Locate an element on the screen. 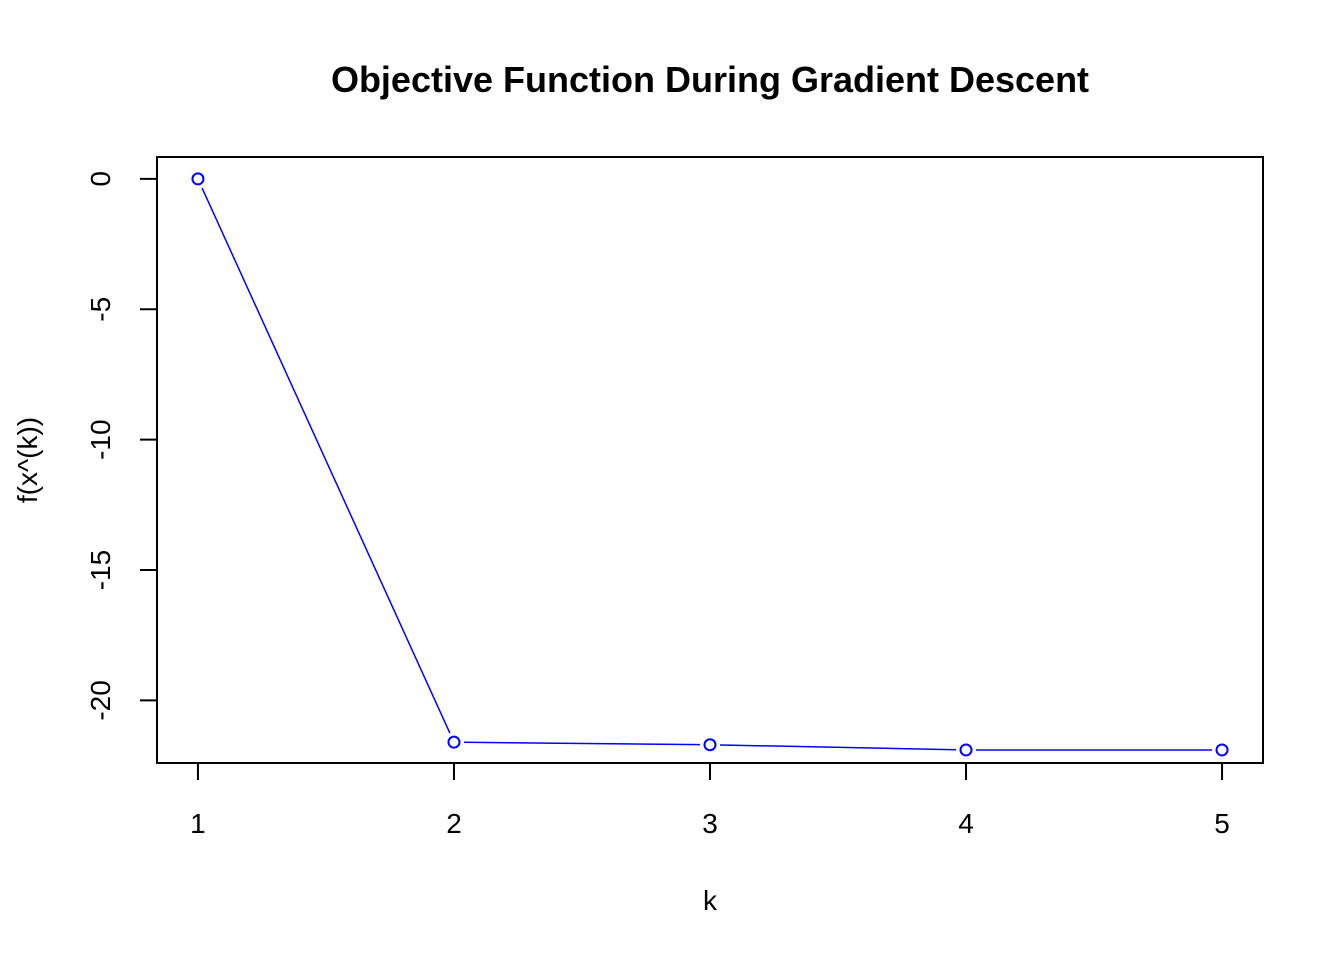 The width and height of the screenshot is (1344, 960). x-tick-label-1: 1 is located at coordinates (198, 823).